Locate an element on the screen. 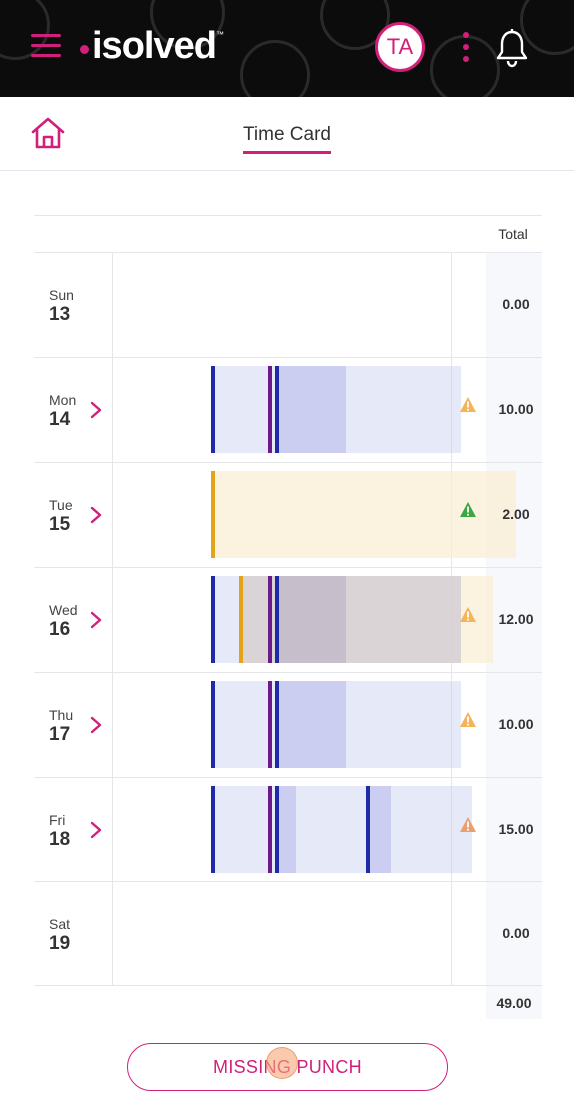 The image size is (574, 1119). app-header: isolved ™ TA is located at coordinates (287, 48).